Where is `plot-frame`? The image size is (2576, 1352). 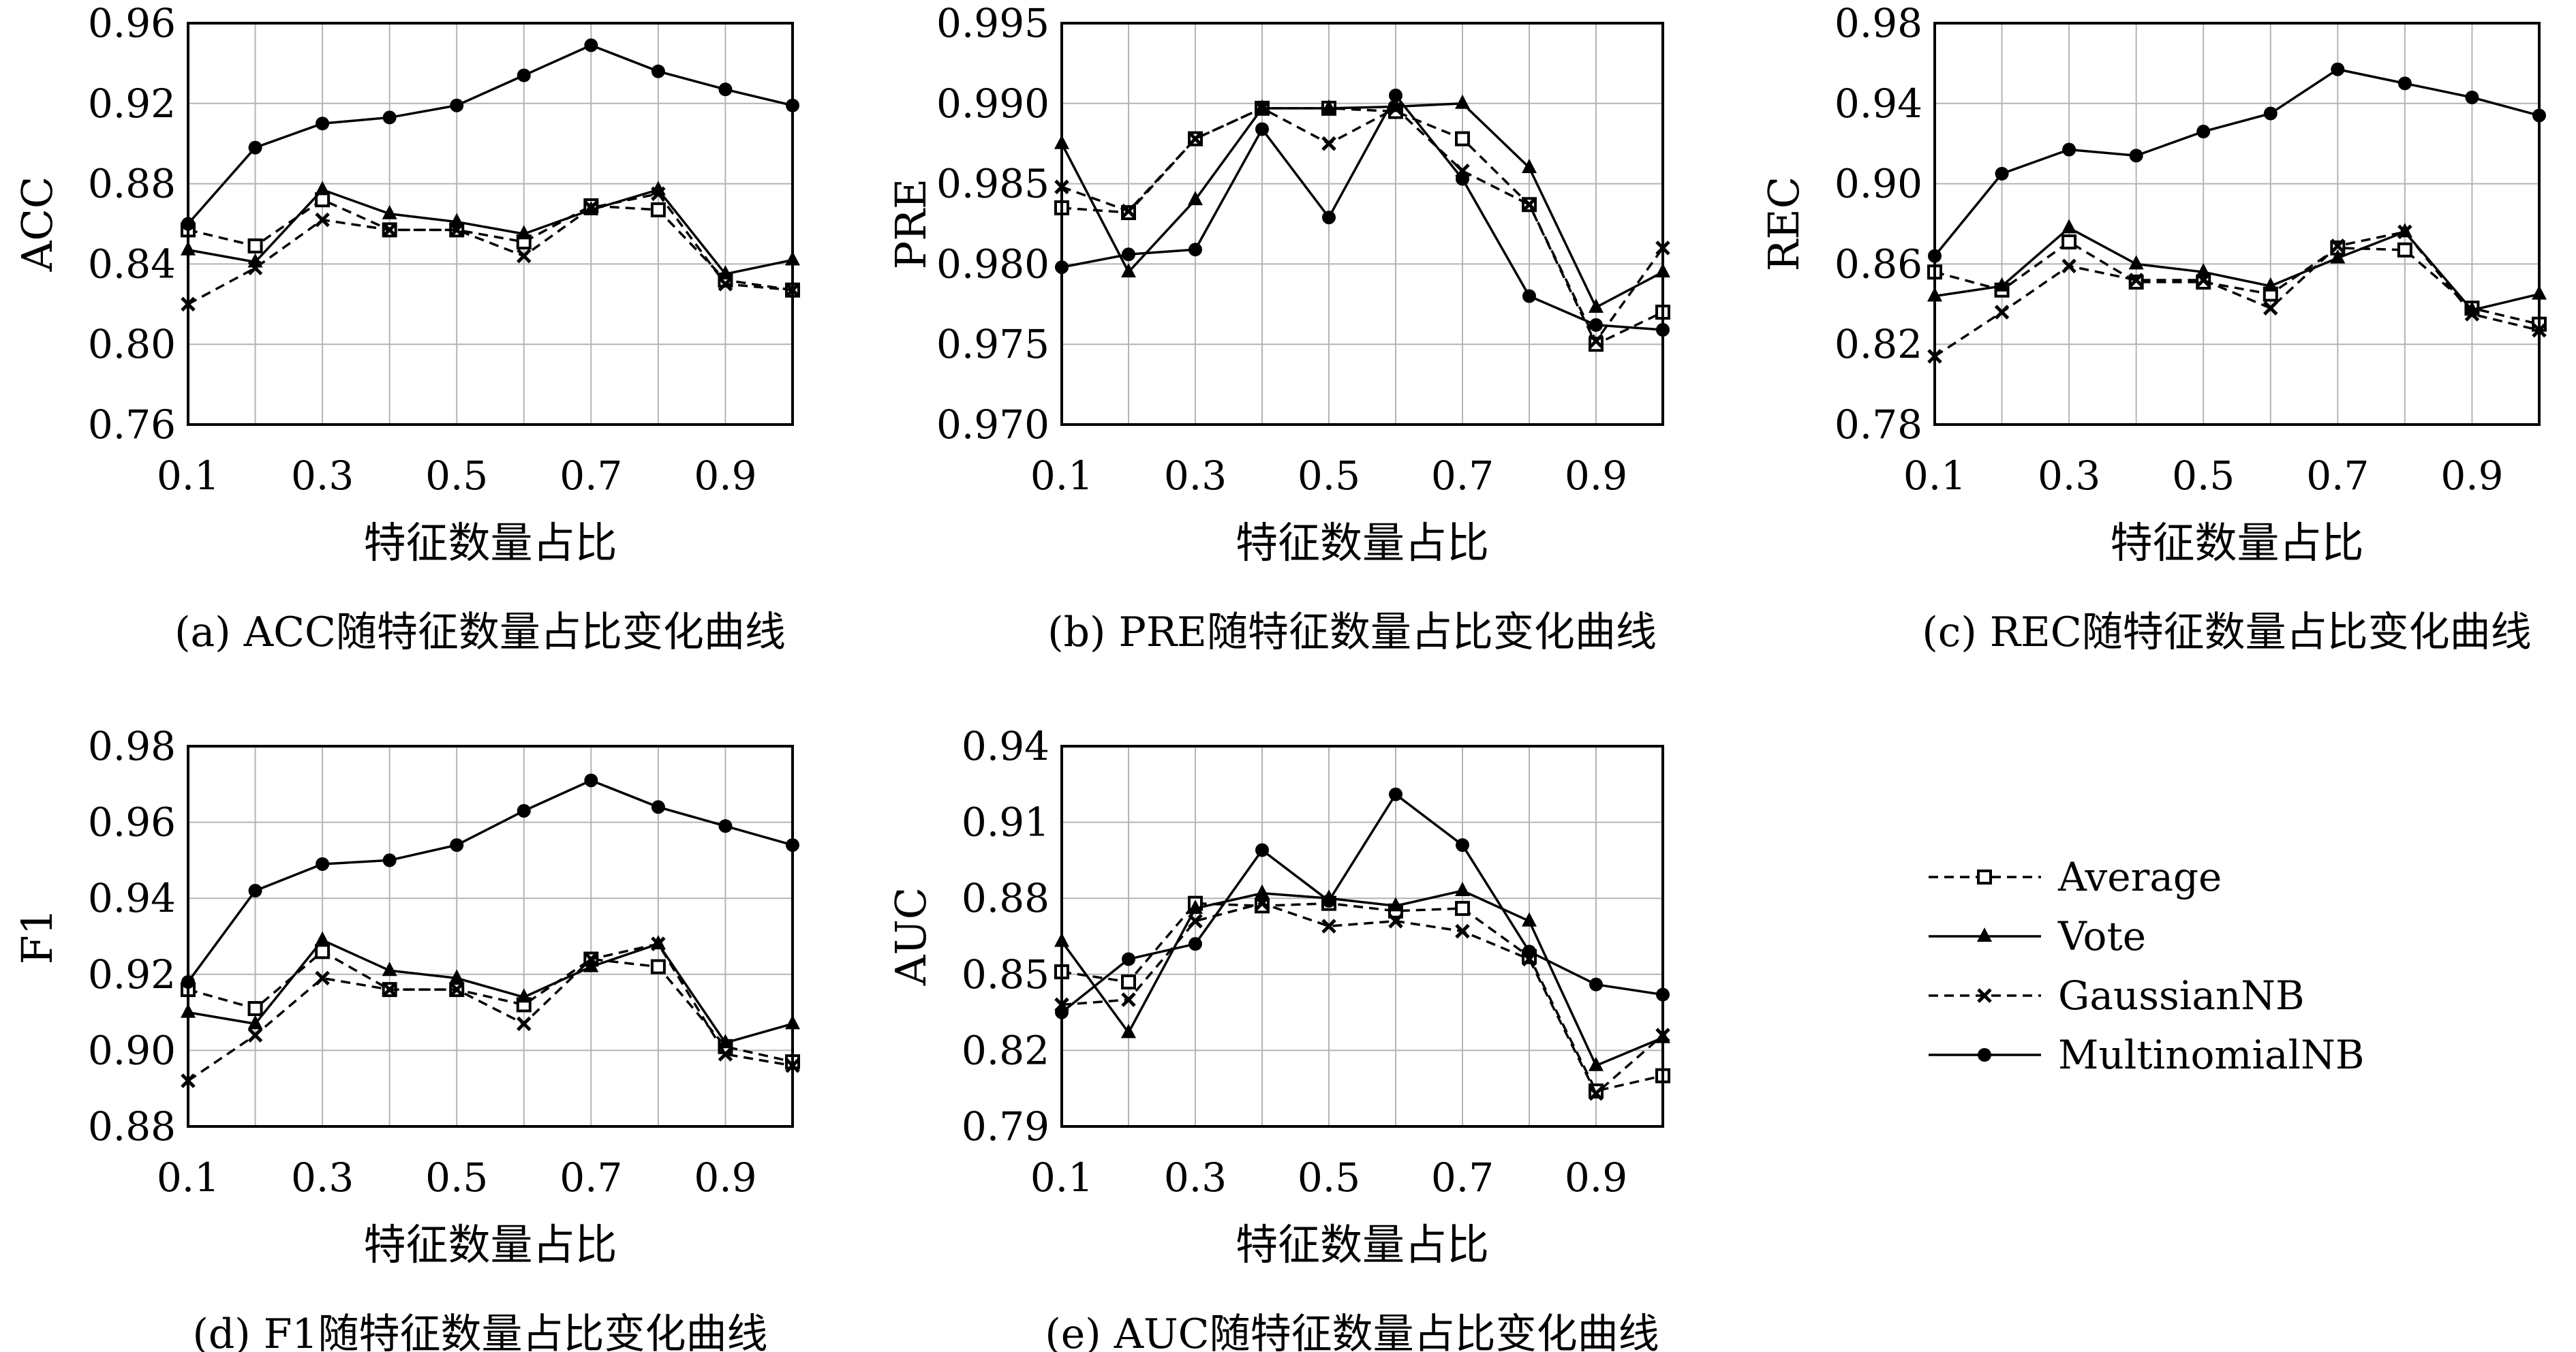 plot-frame is located at coordinates (1362, 936).